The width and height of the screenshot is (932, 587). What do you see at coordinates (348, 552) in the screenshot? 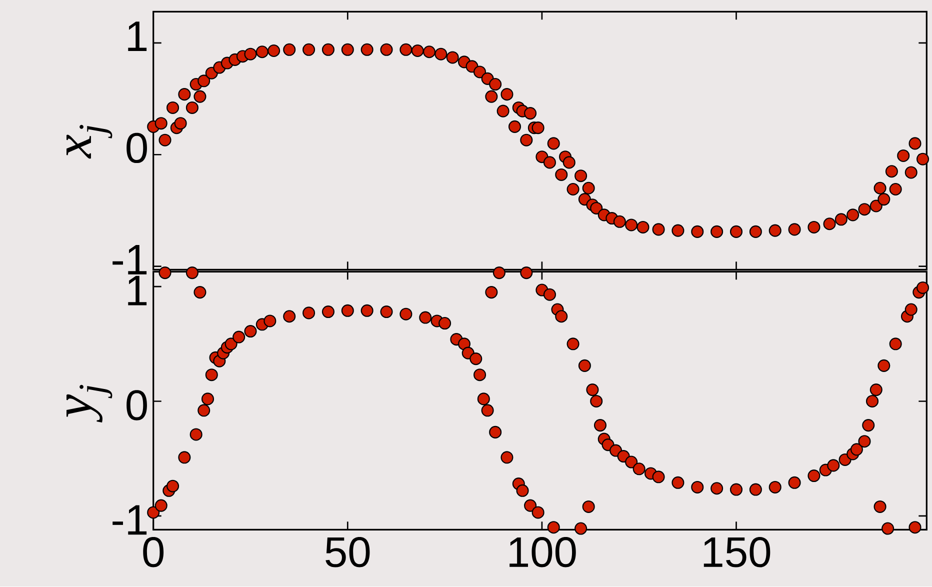
I see `x-tick-label: 50` at bounding box center [348, 552].